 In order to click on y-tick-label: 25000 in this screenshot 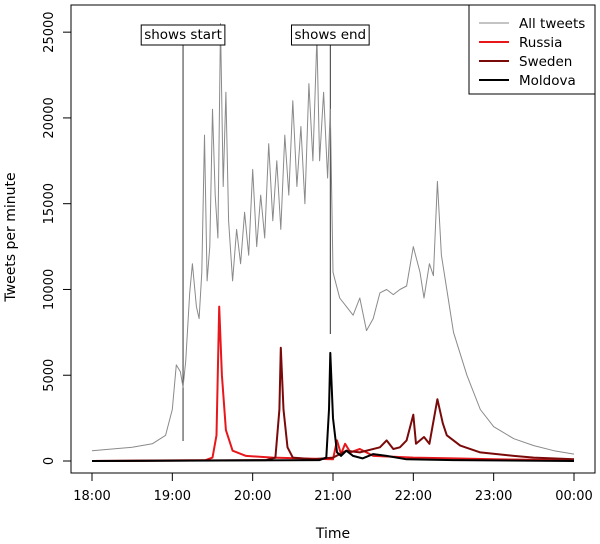, I will do `click(49, 31)`.